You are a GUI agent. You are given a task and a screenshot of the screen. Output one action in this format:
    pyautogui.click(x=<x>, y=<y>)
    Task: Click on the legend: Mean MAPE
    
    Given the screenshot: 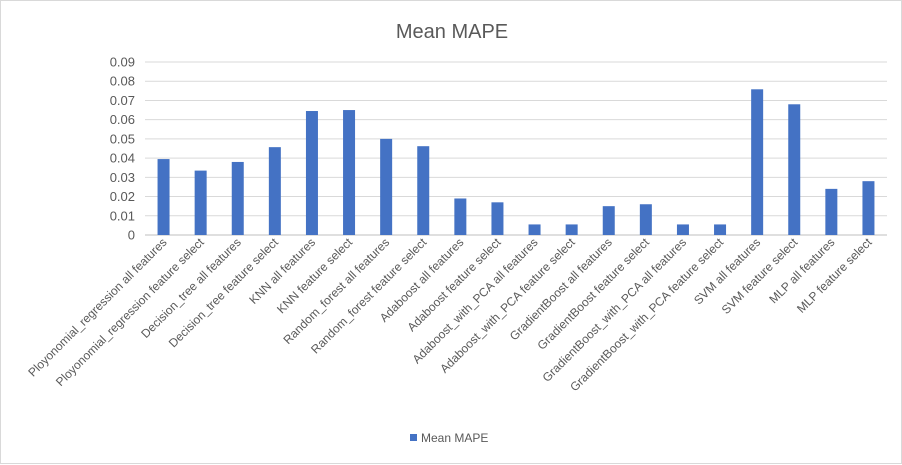 What is the action you would take?
    pyautogui.click(x=449, y=438)
    